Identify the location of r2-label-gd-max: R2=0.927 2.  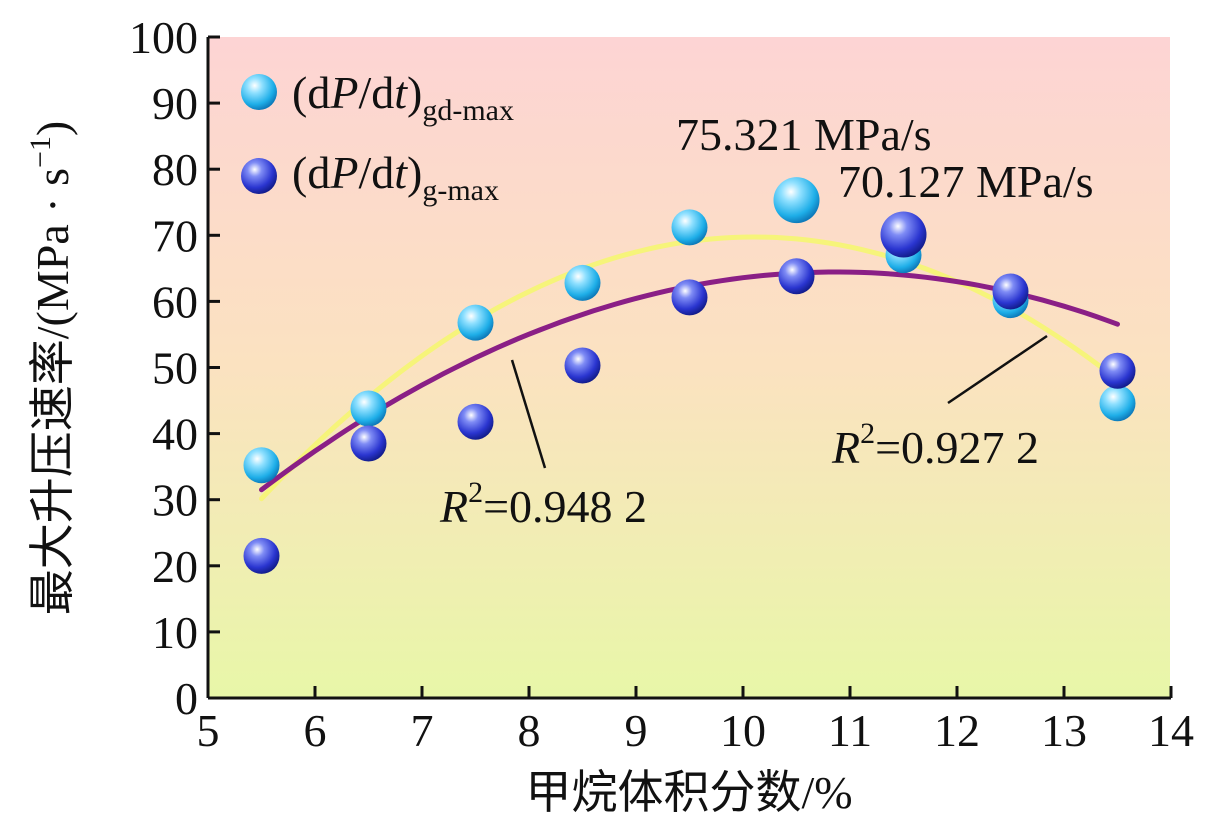
(935, 445).